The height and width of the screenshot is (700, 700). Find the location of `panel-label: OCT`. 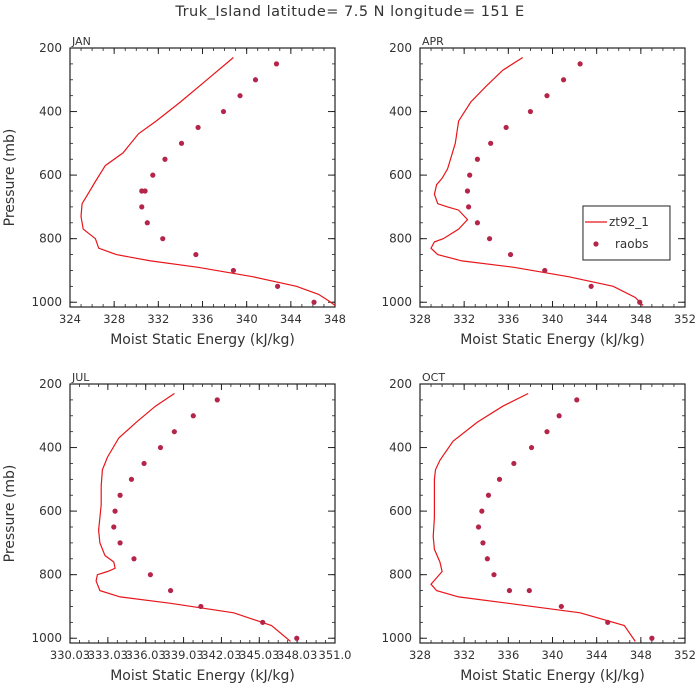

panel-label: OCT is located at coordinates (433, 377).